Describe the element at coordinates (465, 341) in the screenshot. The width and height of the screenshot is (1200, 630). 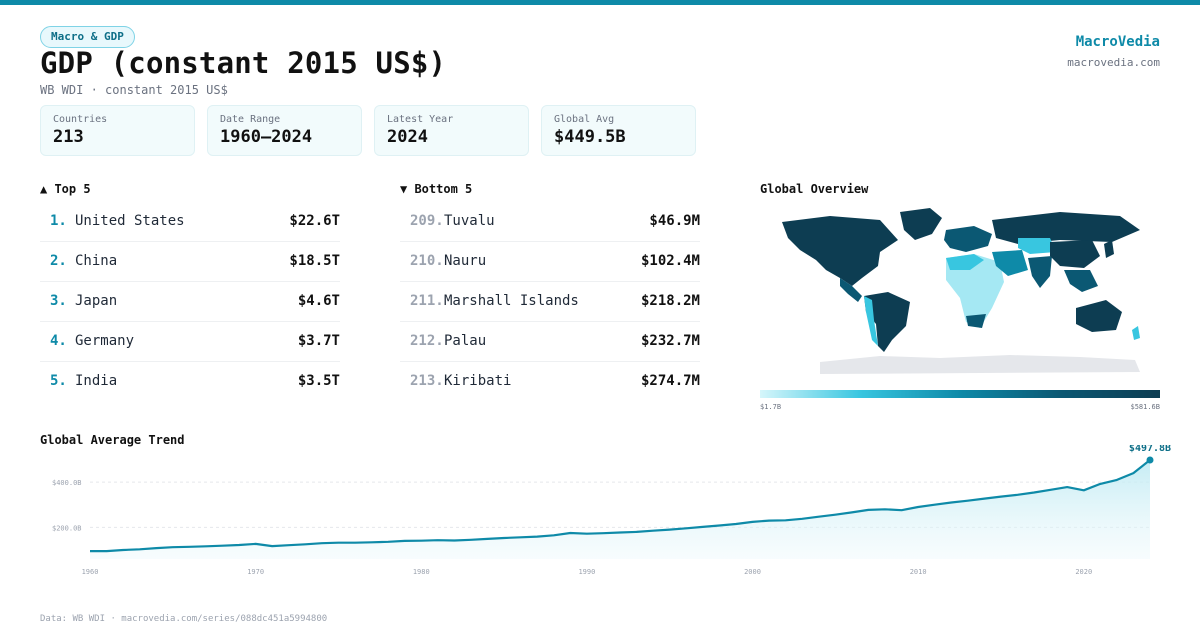
I see `country-name: Palau` at that location.